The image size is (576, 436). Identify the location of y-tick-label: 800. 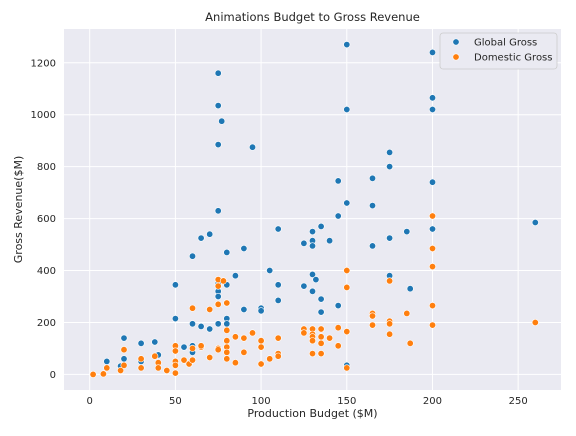
(46, 167).